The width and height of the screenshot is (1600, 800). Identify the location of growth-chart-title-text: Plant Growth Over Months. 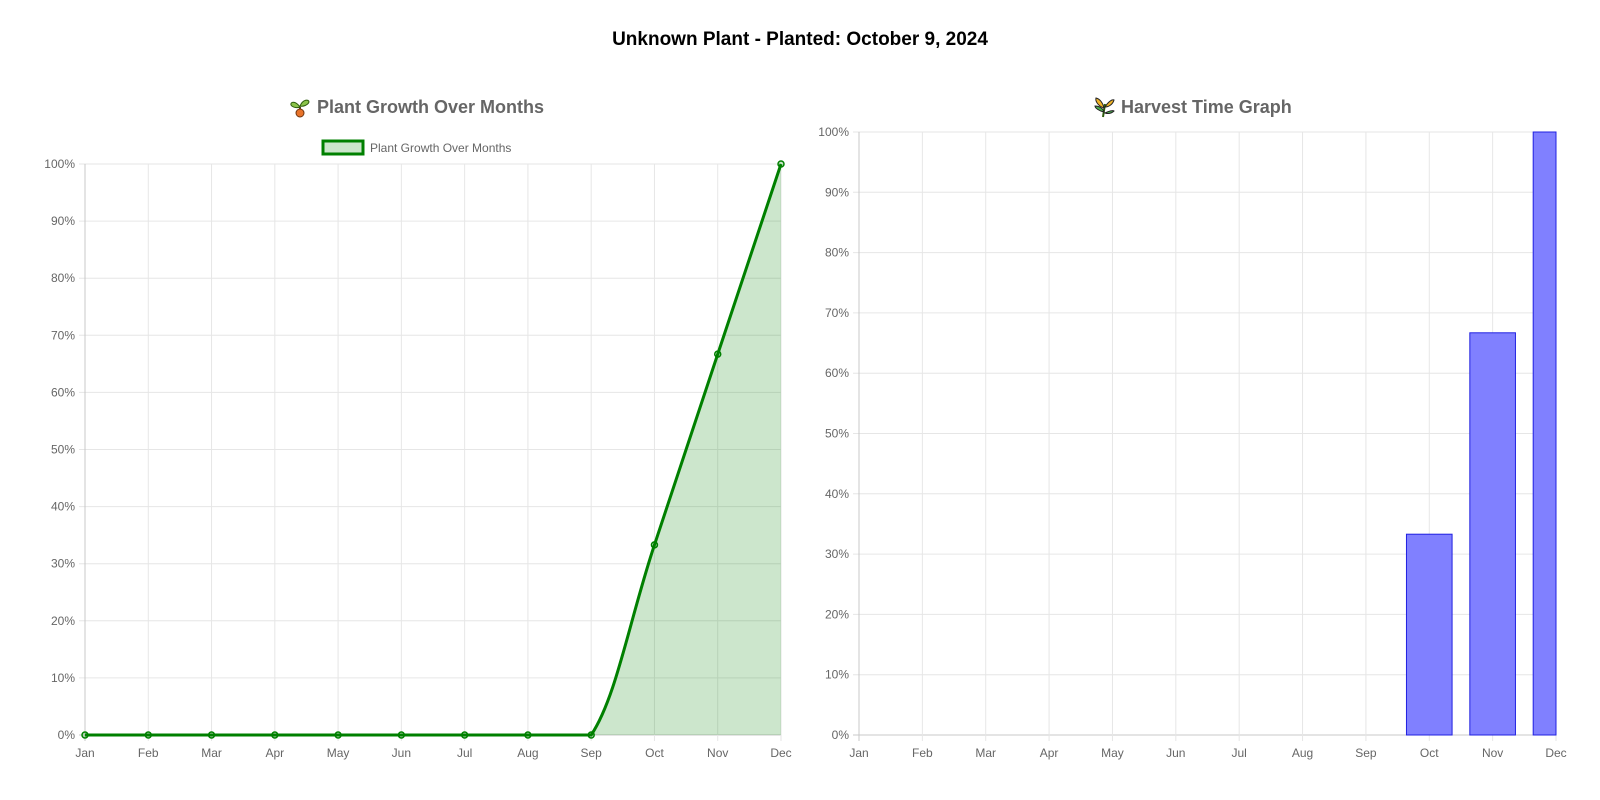
(431, 106).